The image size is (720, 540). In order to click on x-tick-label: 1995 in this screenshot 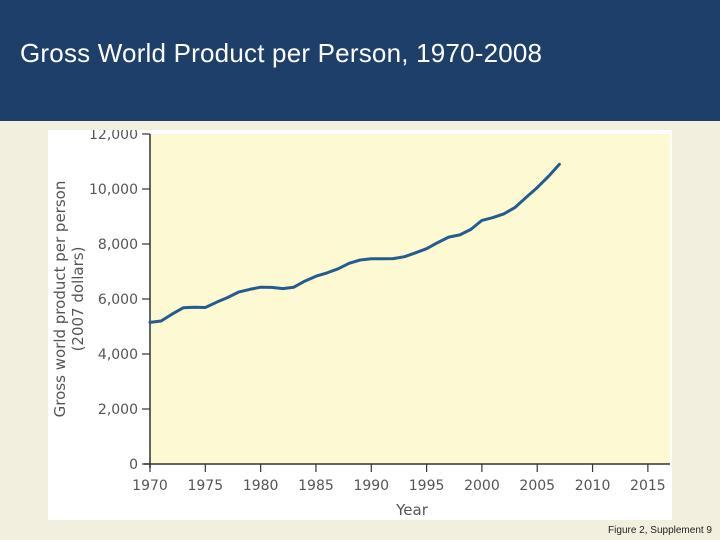, I will do `click(427, 486)`.